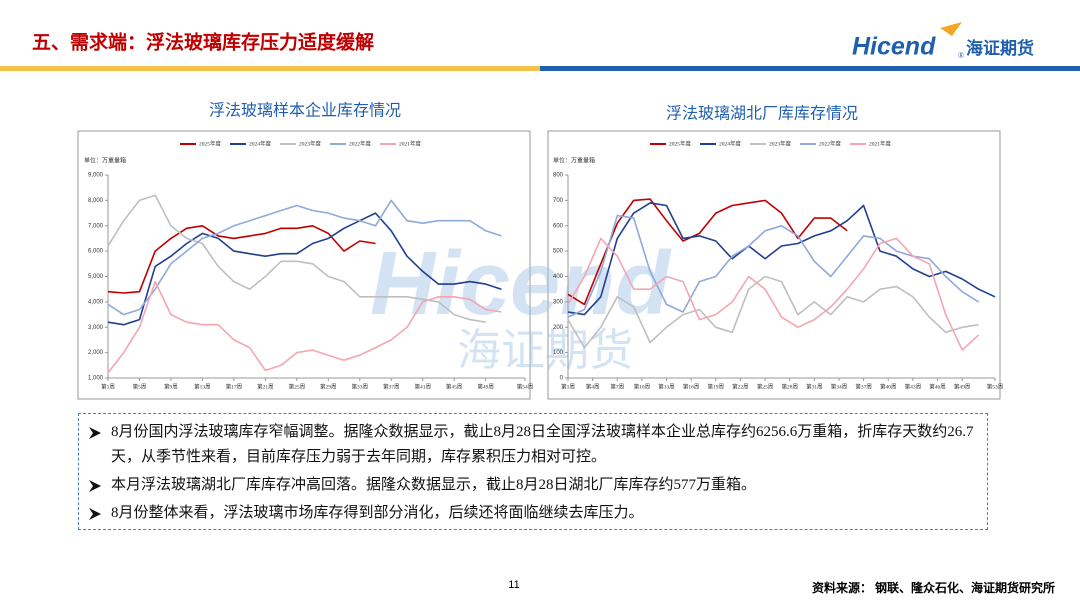  I want to click on x-tick-label: 第16周, so click(691, 386).